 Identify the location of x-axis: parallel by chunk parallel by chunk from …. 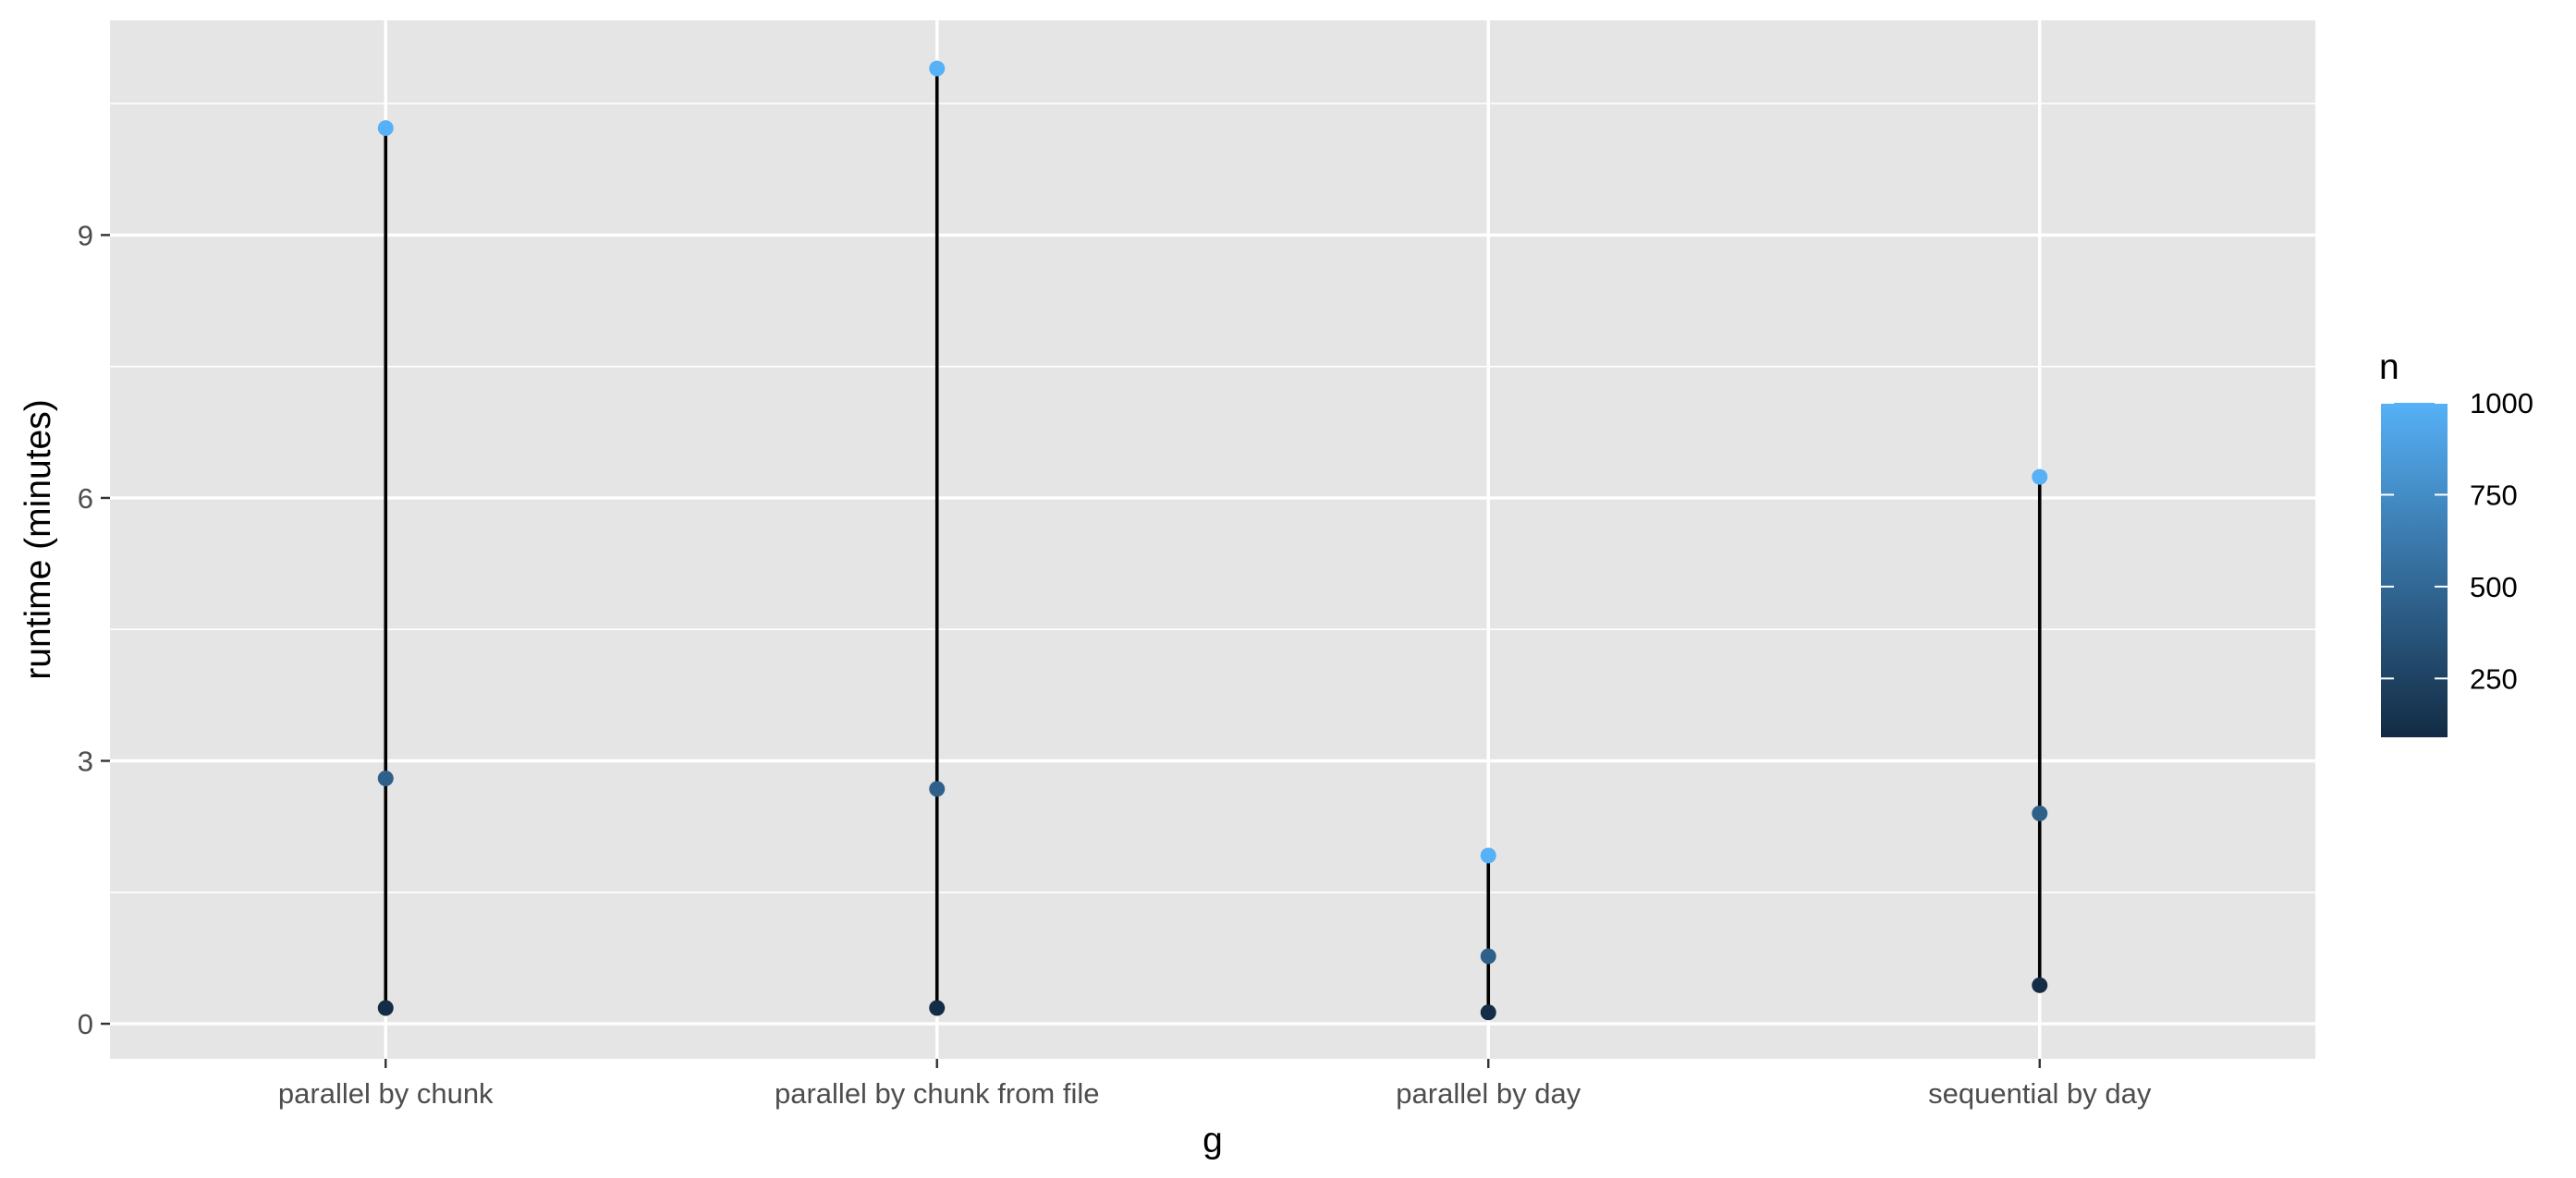
(1215, 1084).